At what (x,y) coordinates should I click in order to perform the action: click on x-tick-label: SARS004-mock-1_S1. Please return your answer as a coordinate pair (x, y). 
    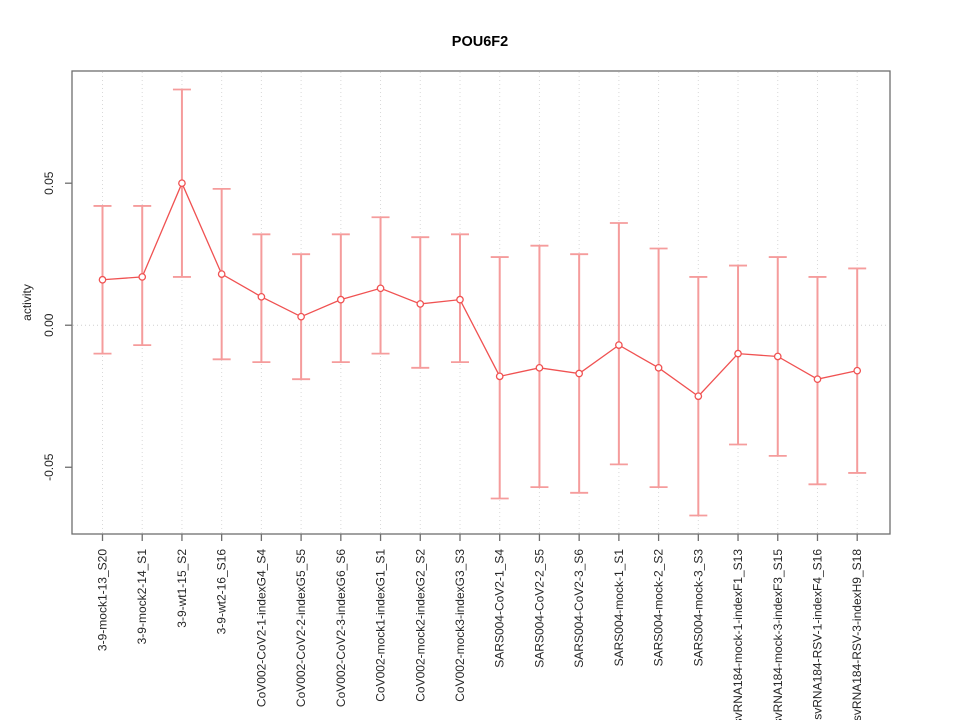
    Looking at the image, I should click on (619, 608).